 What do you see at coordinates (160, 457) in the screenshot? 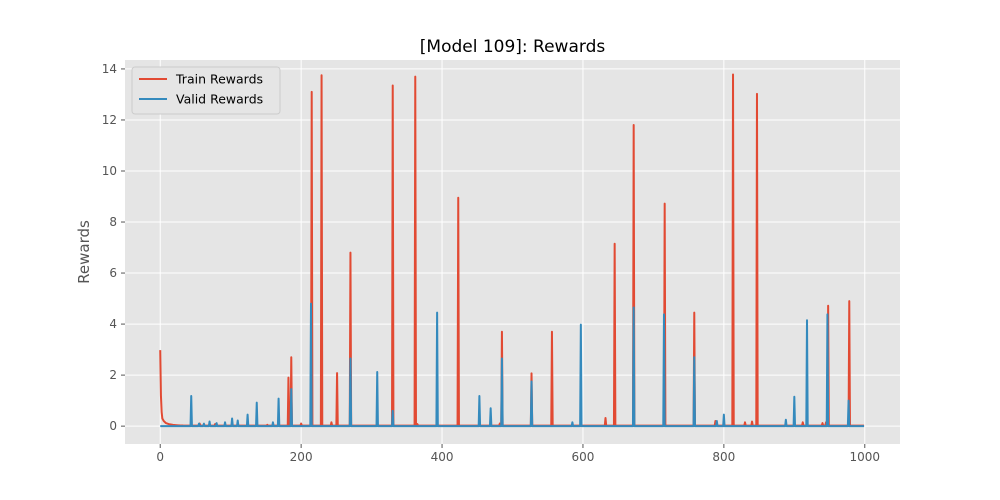
I see `x-tick-label: 0` at bounding box center [160, 457].